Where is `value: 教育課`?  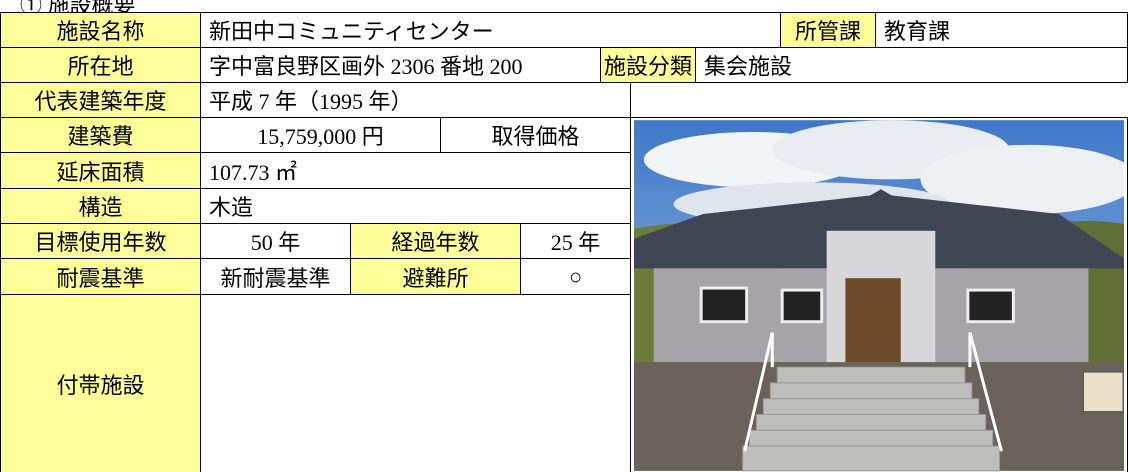 value: 教育課 is located at coordinates (1001, 30).